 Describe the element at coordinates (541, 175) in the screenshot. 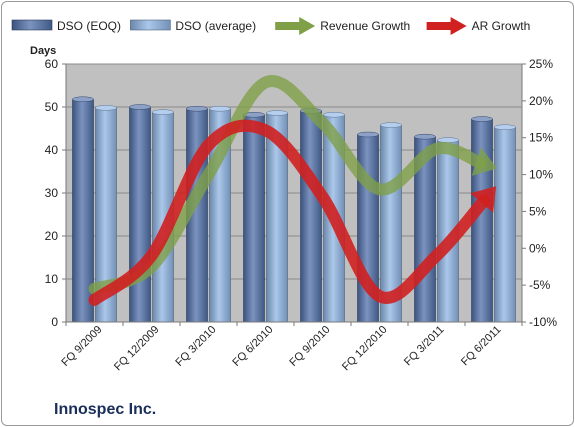

I see `y2-tick-label: 10%` at that location.